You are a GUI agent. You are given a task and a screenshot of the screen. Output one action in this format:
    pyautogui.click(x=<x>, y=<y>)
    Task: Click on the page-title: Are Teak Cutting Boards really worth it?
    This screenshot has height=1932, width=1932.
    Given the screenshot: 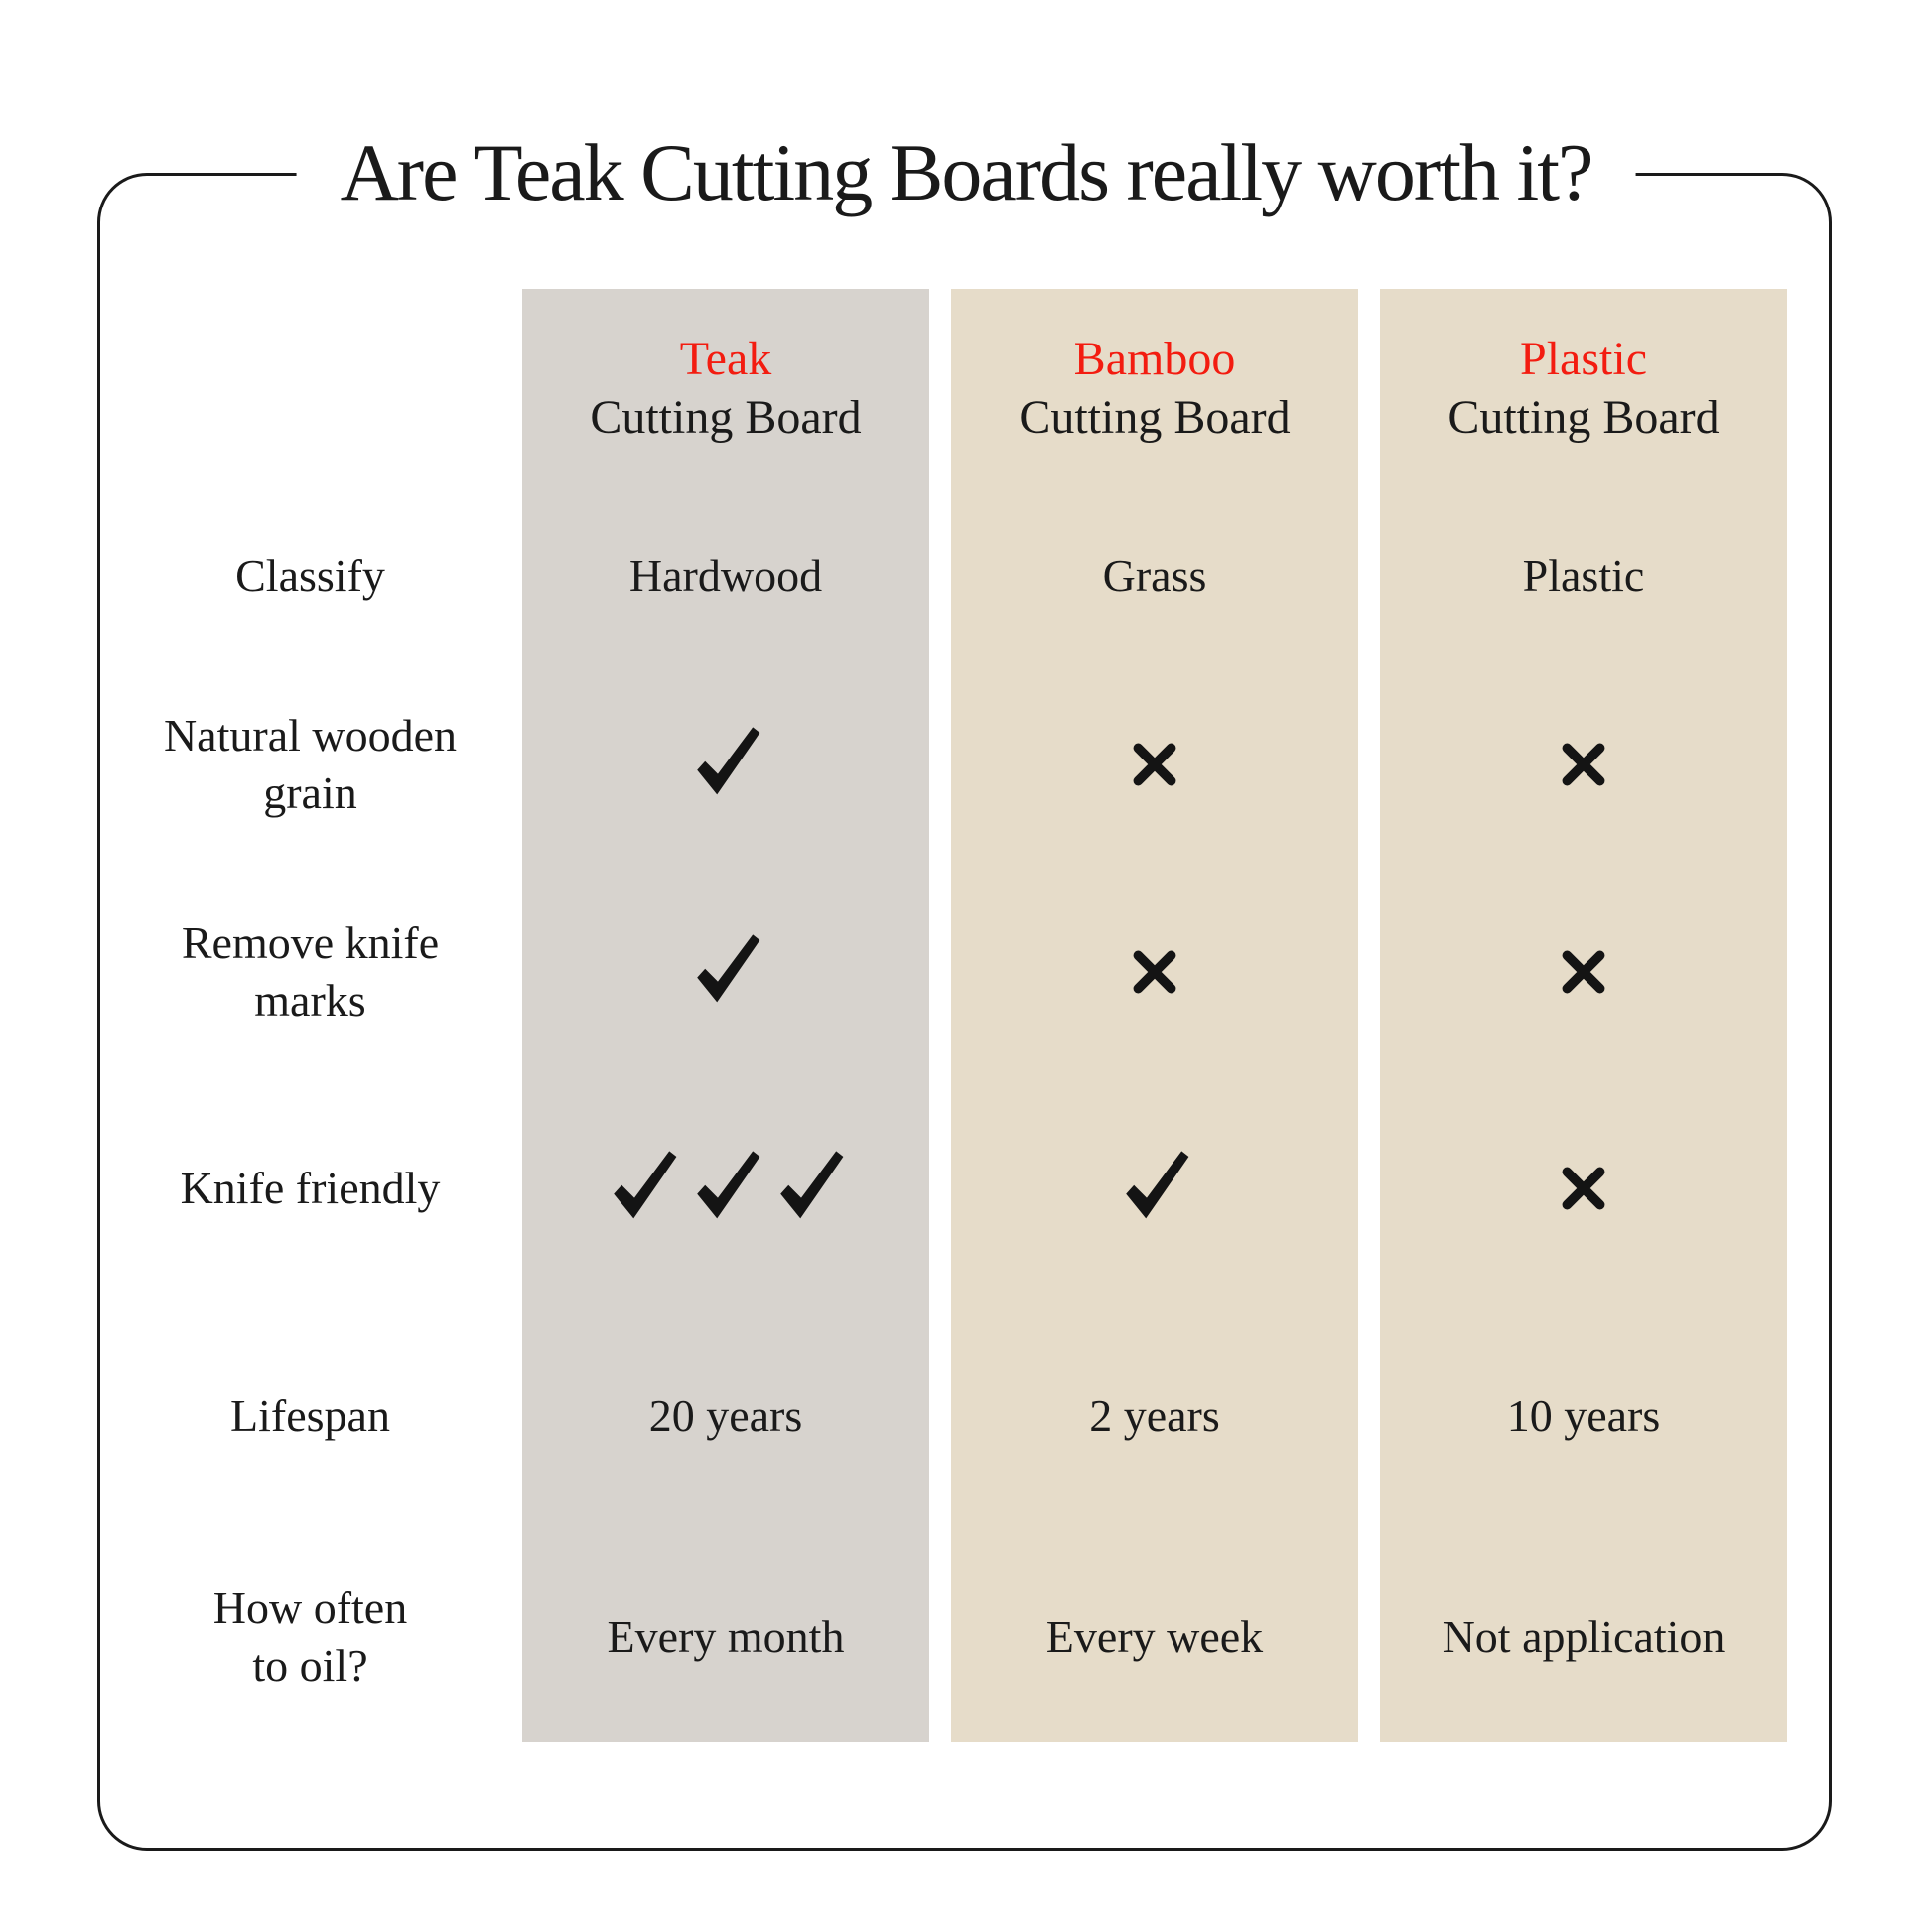 What is the action you would take?
    pyautogui.click(x=966, y=172)
    